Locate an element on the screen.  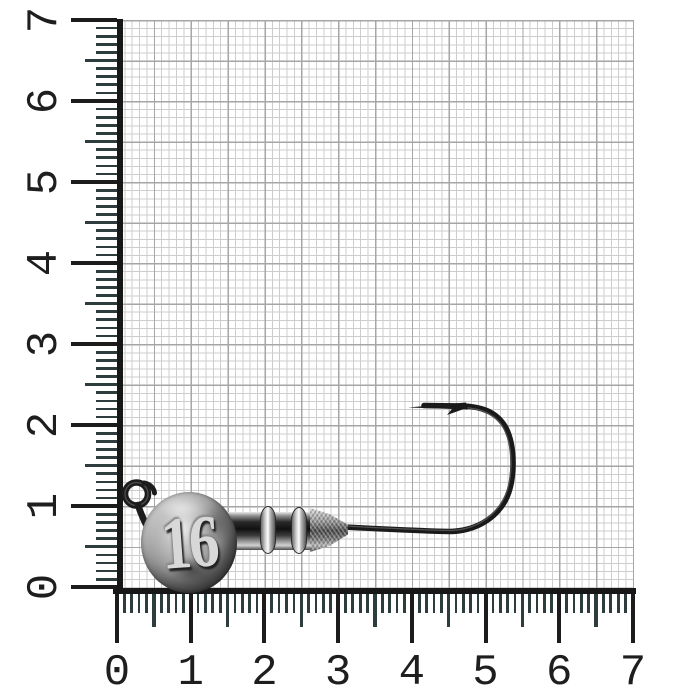
ball-shadow-blotch is located at coordinates (192, 570).